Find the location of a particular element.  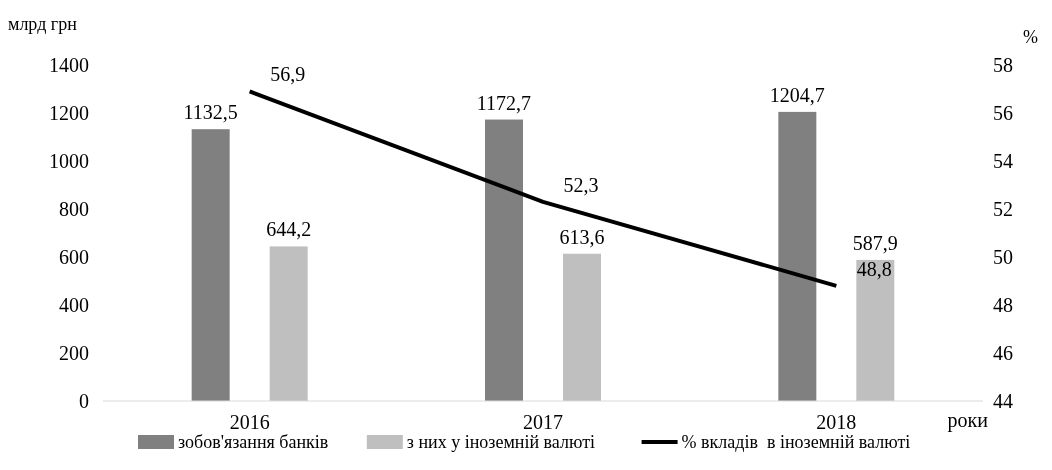

data-label: 52,3 is located at coordinates (581, 184).